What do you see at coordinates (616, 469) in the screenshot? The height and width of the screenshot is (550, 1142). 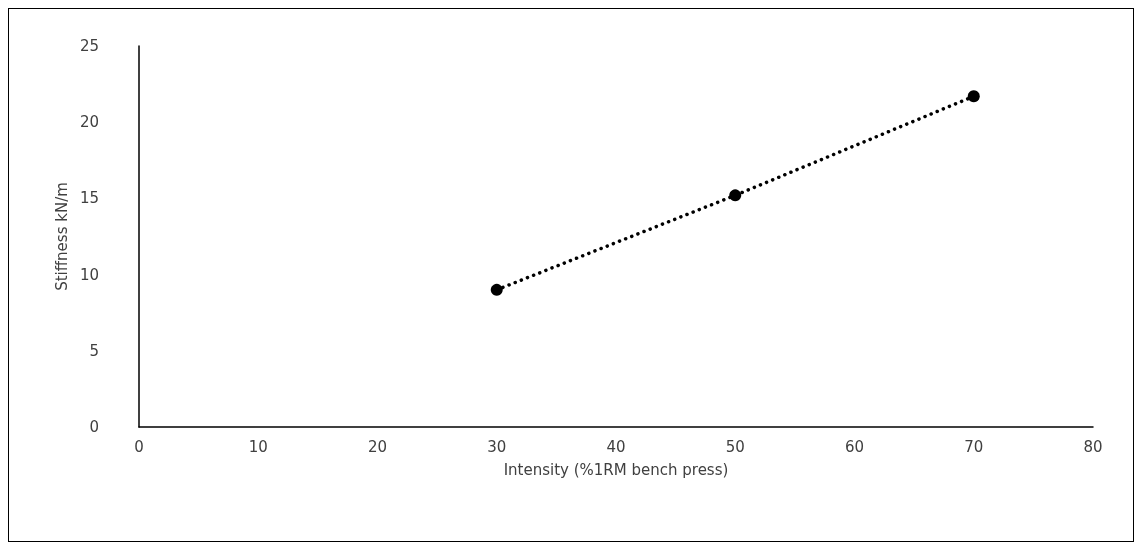 I see `x-axis-title: Intensity (%1RM bench press)` at bounding box center [616, 469].